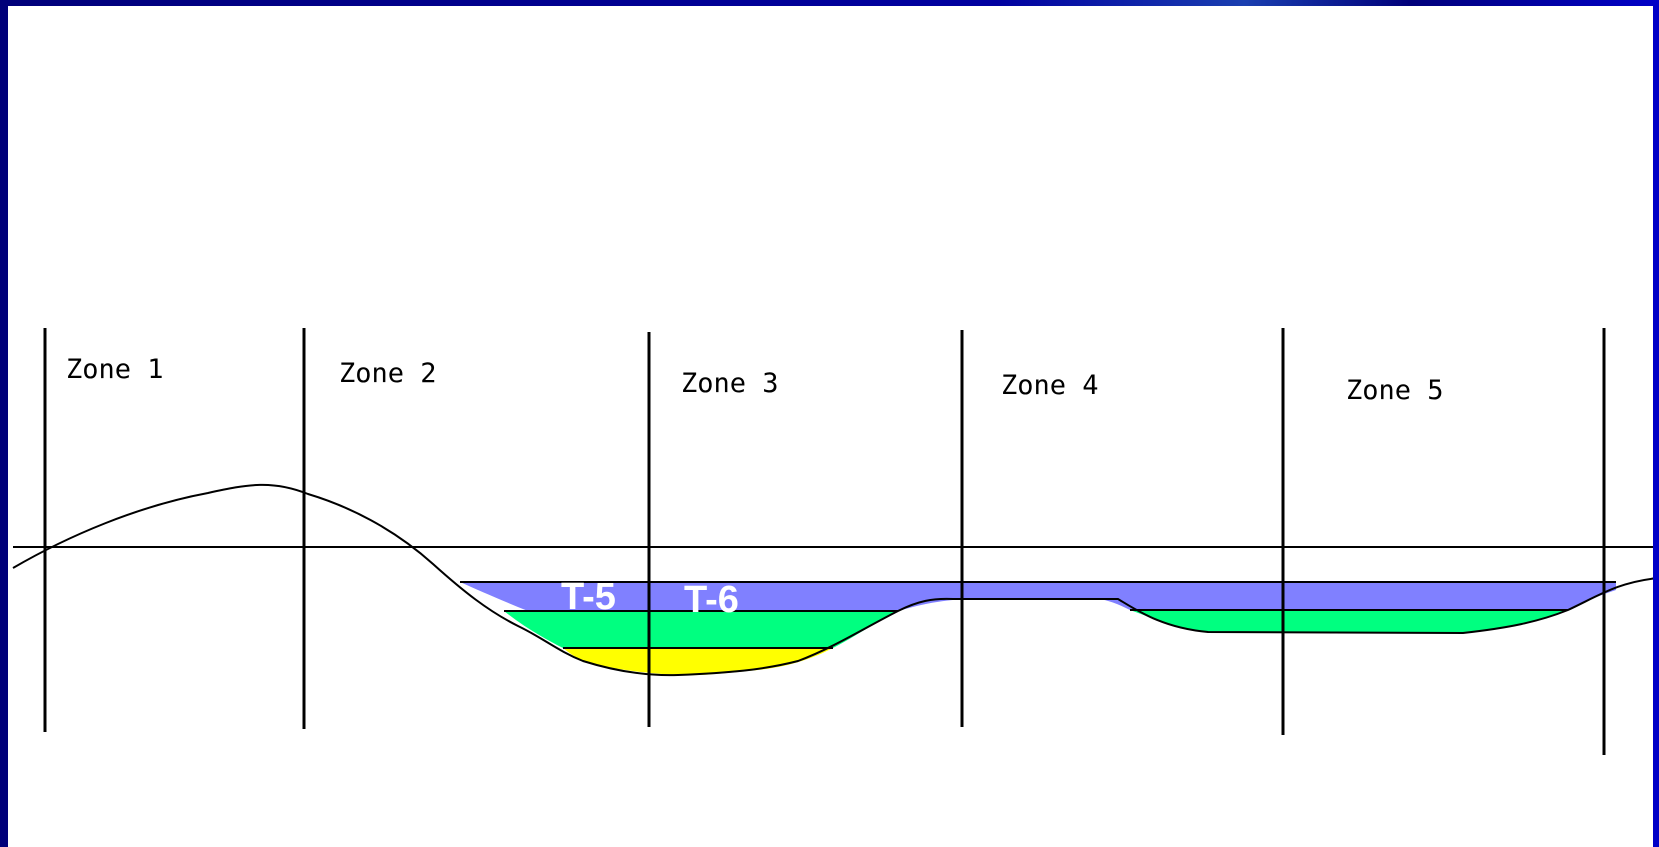  What do you see at coordinates (730, 383) in the screenshot?
I see `zone-label-3: Zone 3` at bounding box center [730, 383].